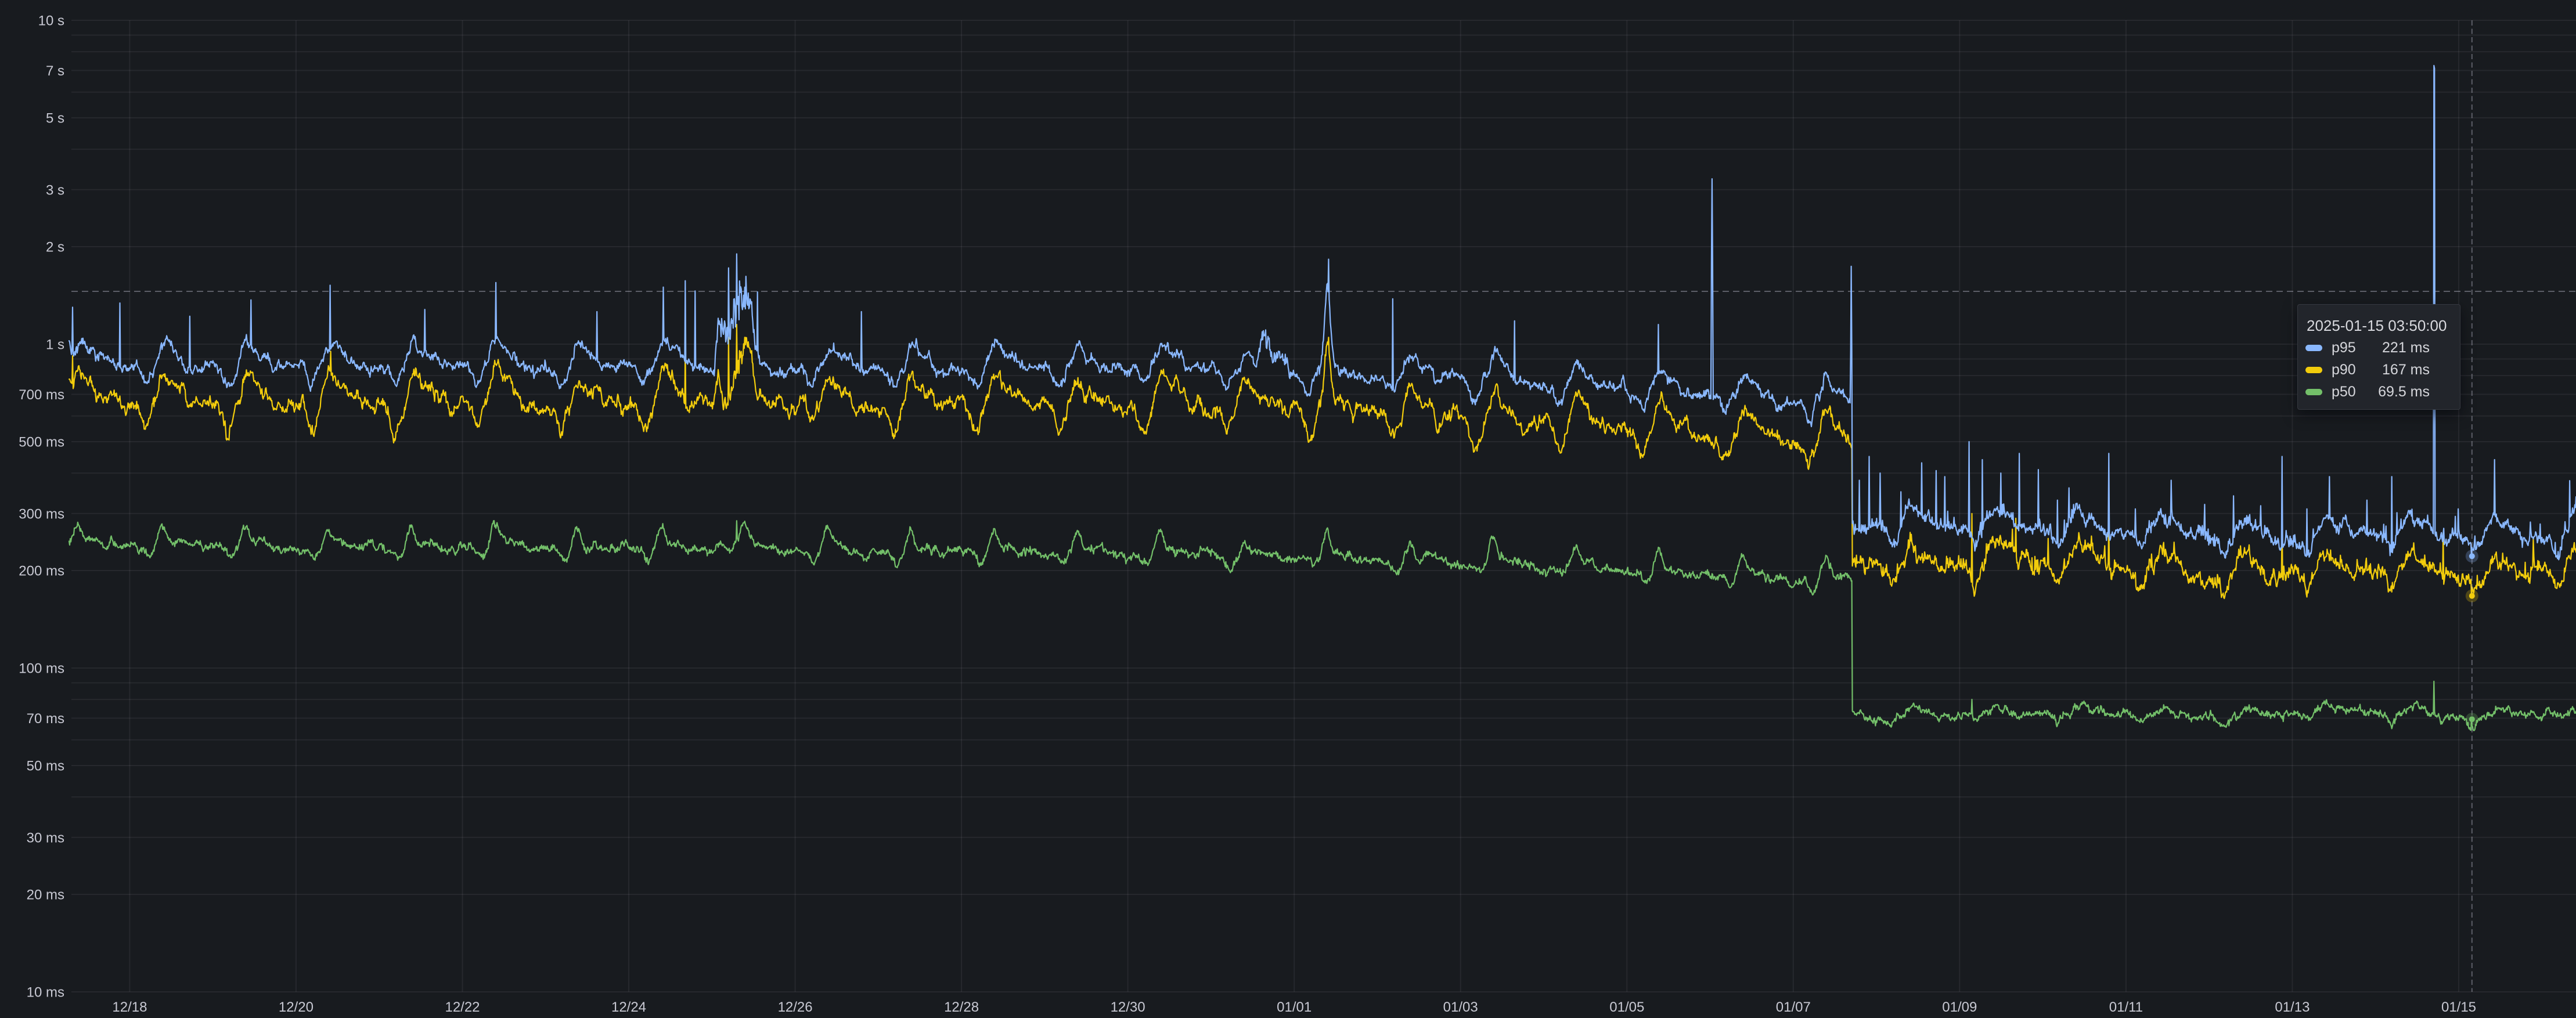 This screenshot has width=2576, height=1018. Describe the element at coordinates (462, 1007) in the screenshot. I see `svg-text: 12/22` at that location.